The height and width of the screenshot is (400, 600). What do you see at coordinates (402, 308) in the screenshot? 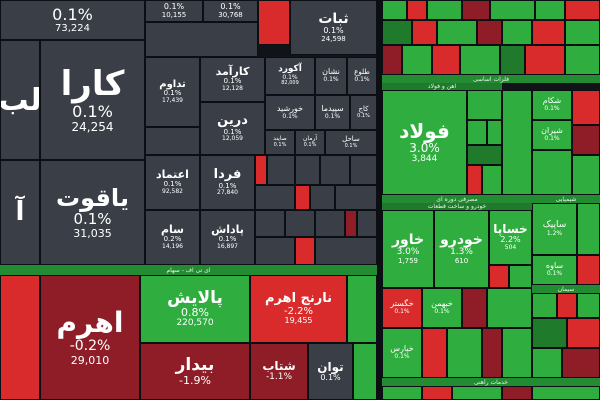
I see `small-tile-13: خگستر 0.1%` at bounding box center [402, 308].